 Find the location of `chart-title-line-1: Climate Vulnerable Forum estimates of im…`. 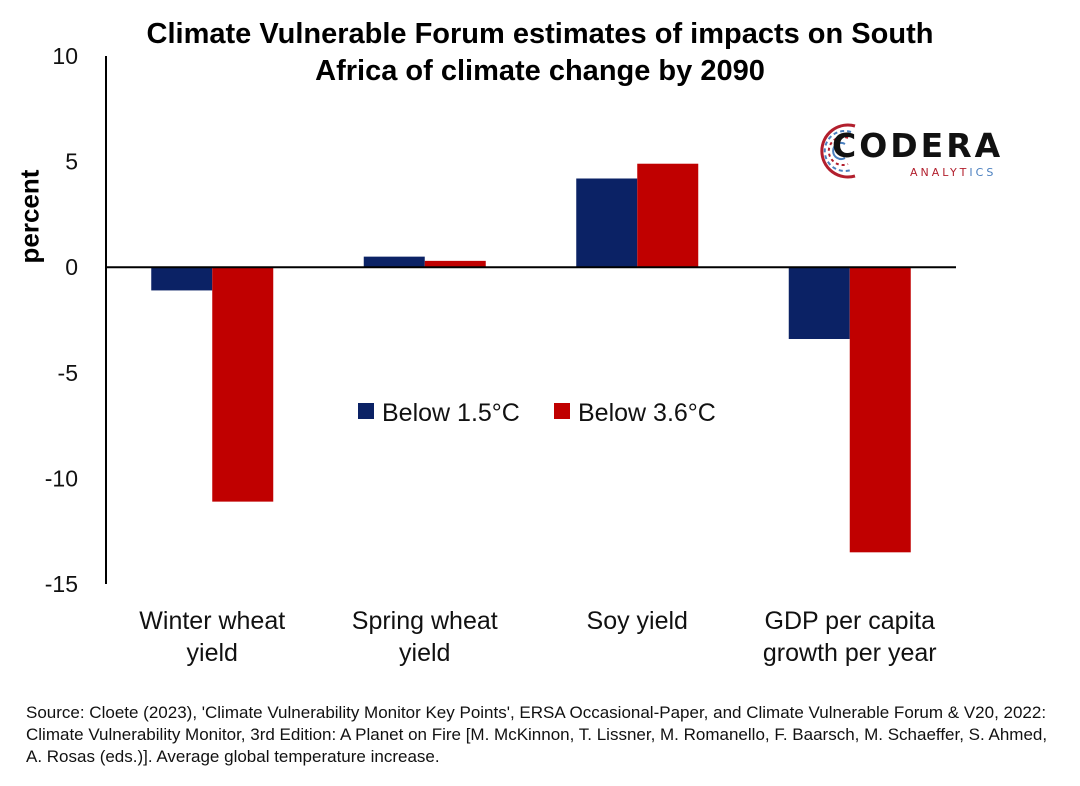

chart-title-line-1: Climate Vulnerable Forum estimates of im… is located at coordinates (540, 34).